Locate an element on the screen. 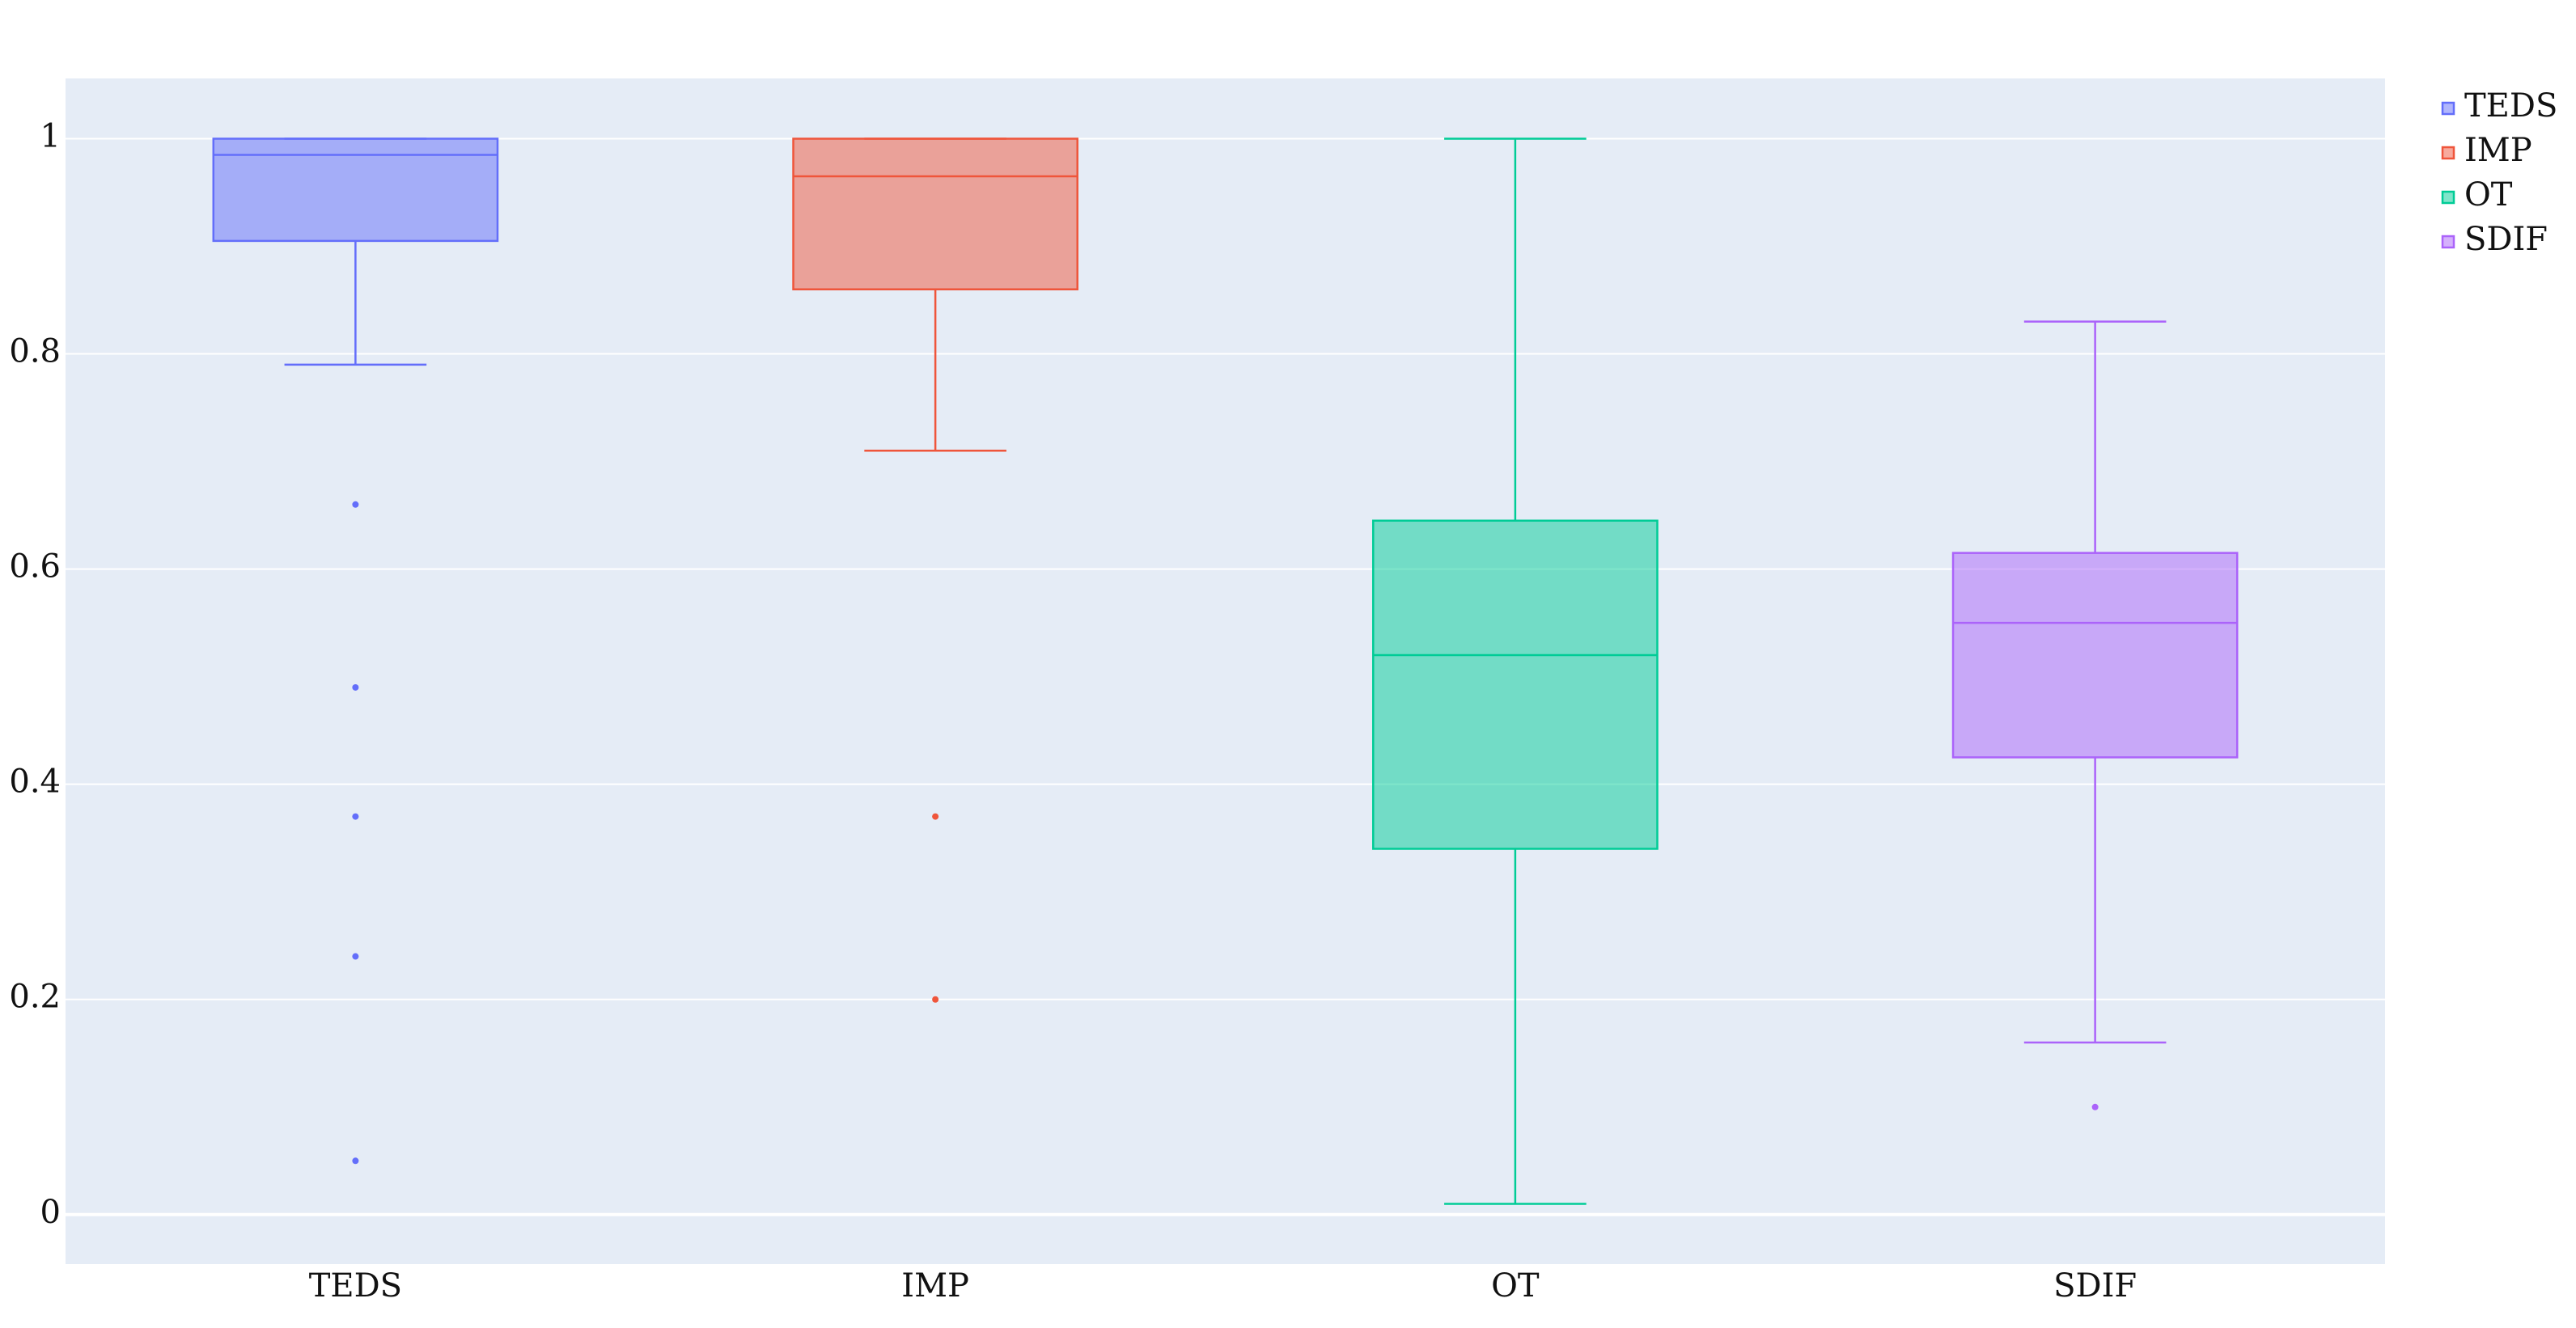  legend-label: TEDS is located at coordinates (2510, 106).